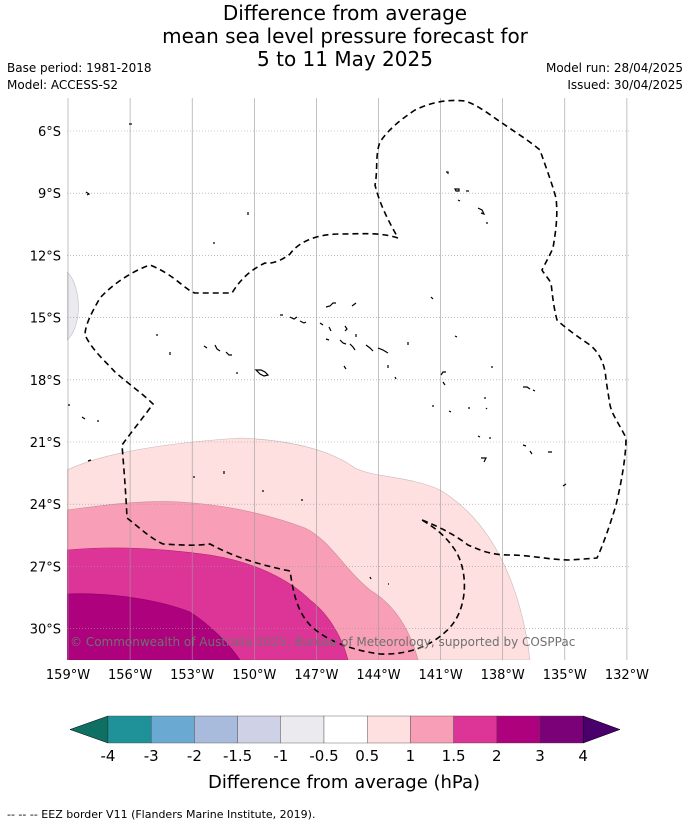  Describe the element at coordinates (316, 675) in the screenshot. I see `lon-label: 147°W` at that location.